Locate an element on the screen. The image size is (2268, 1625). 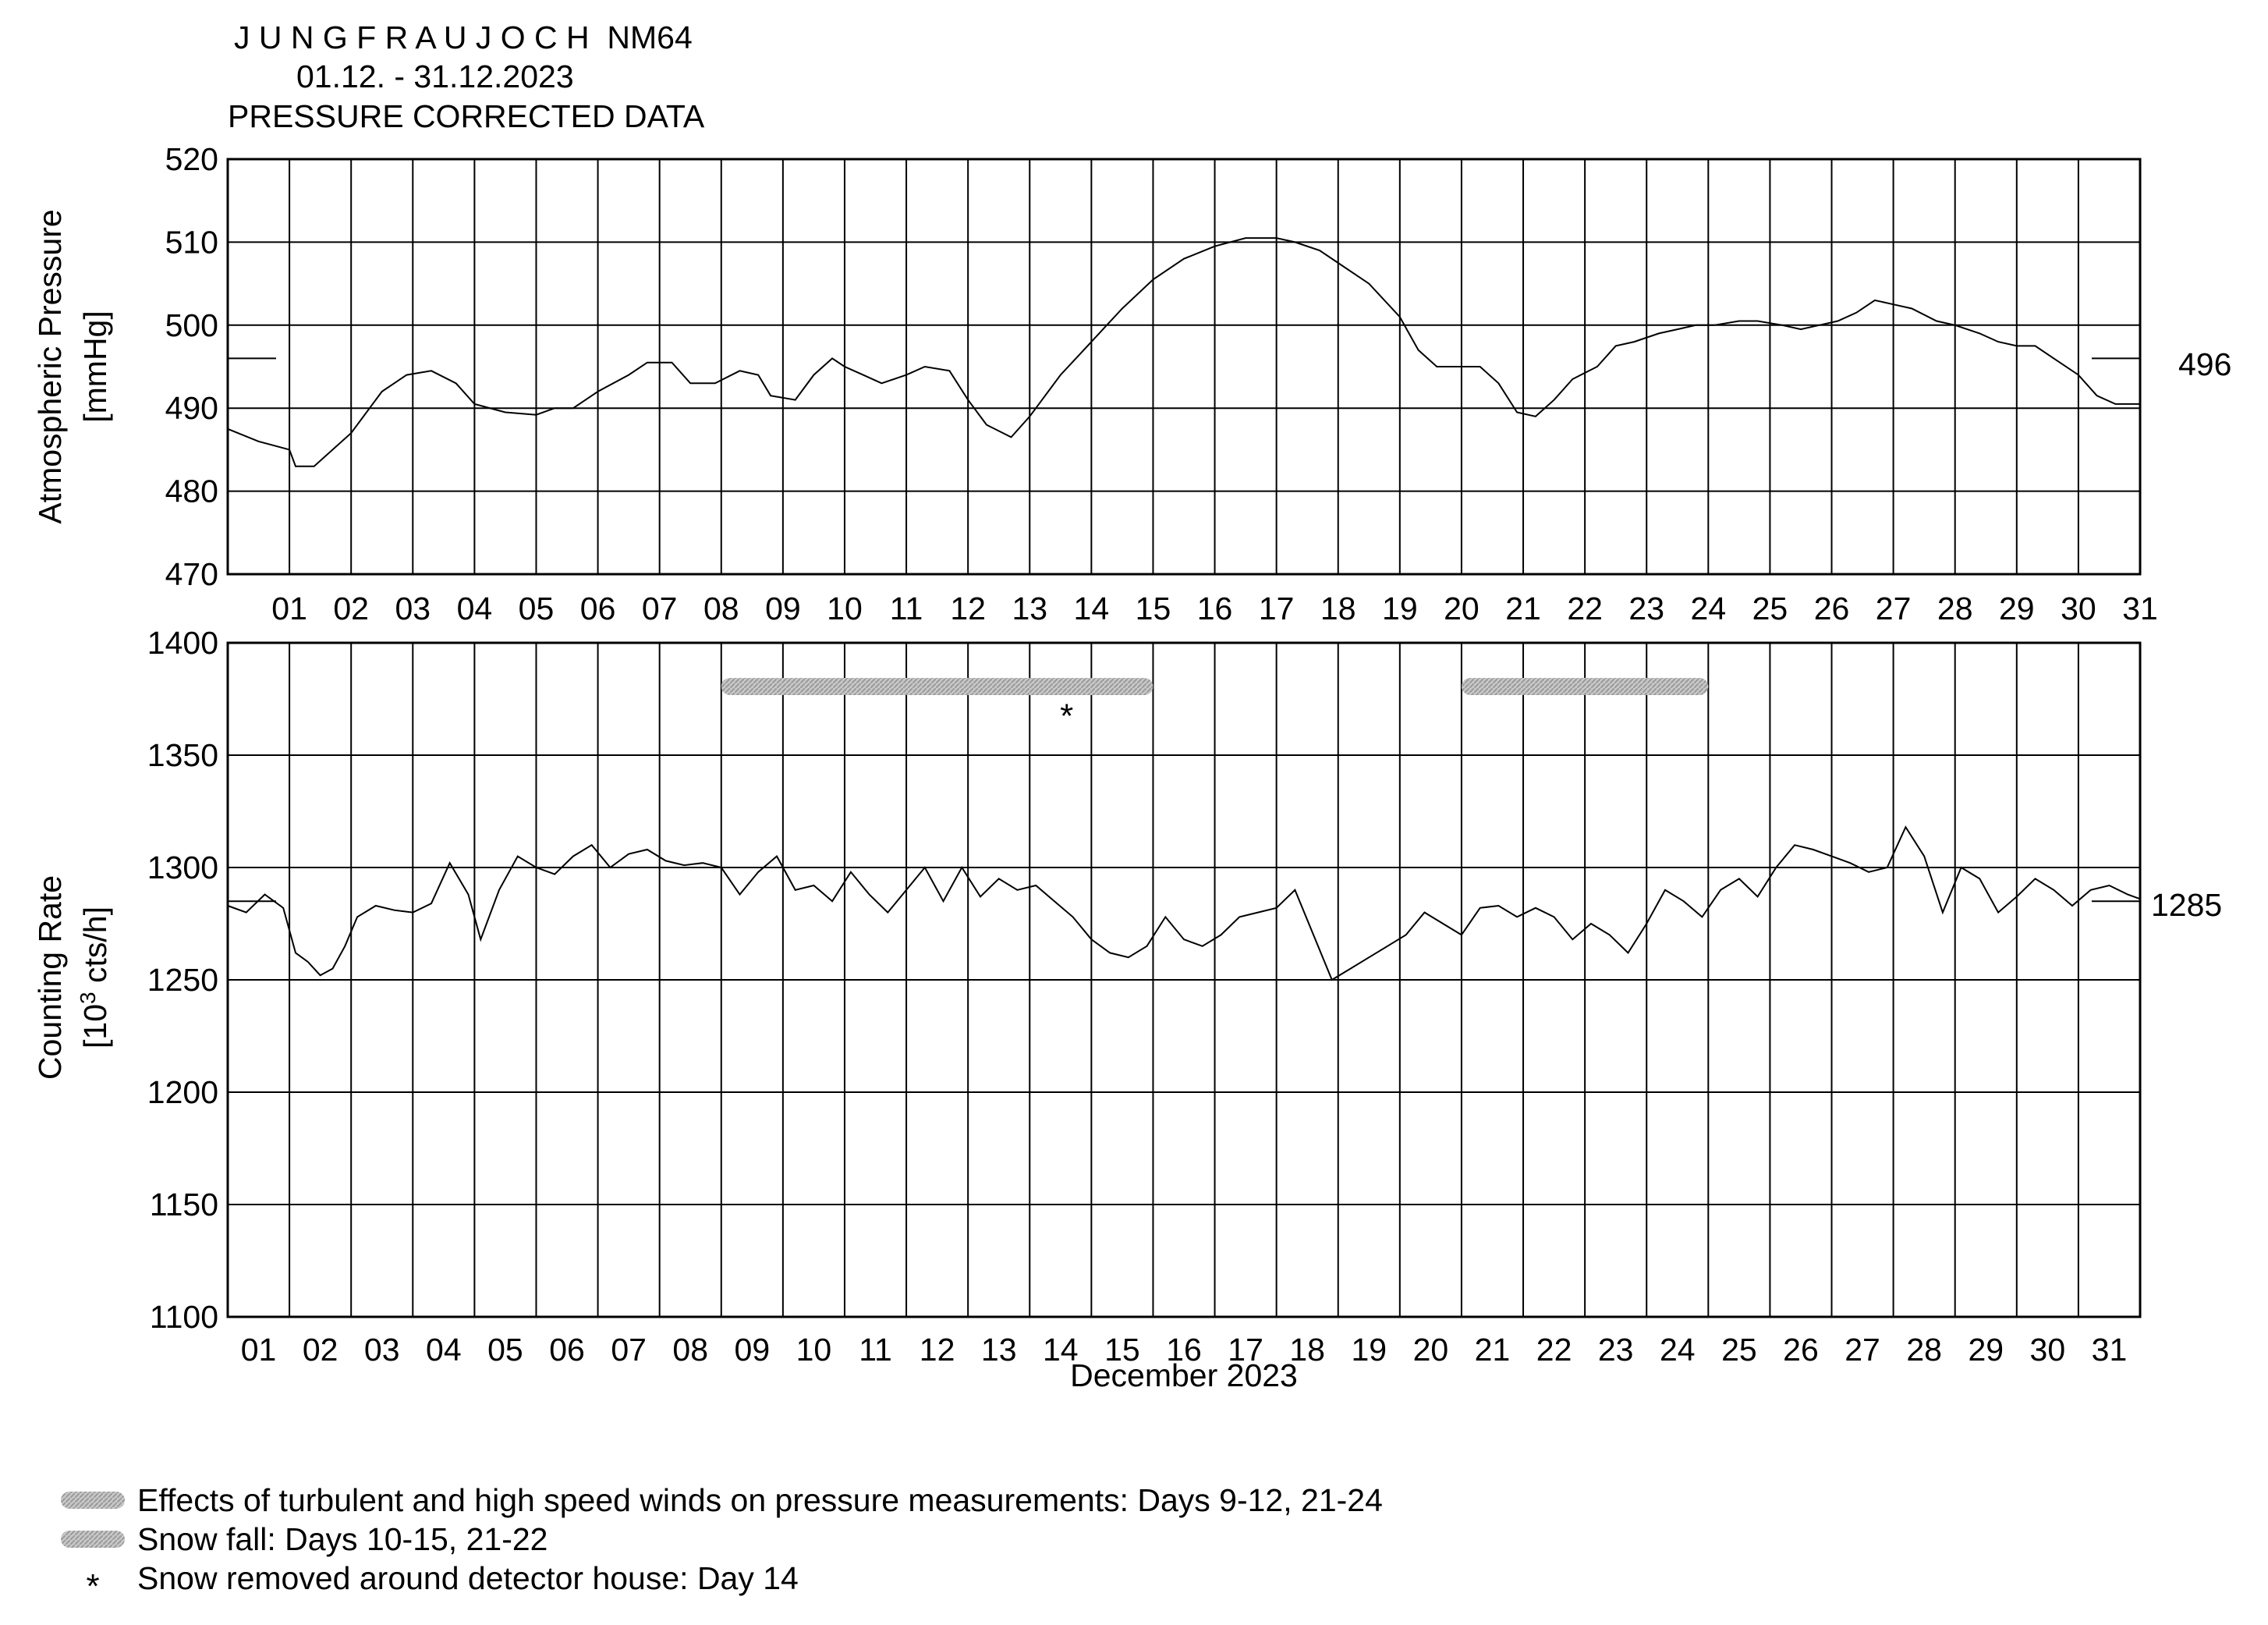
pressure-axis-label: Atmospheric Pressure is located at coordinates (50, 366).